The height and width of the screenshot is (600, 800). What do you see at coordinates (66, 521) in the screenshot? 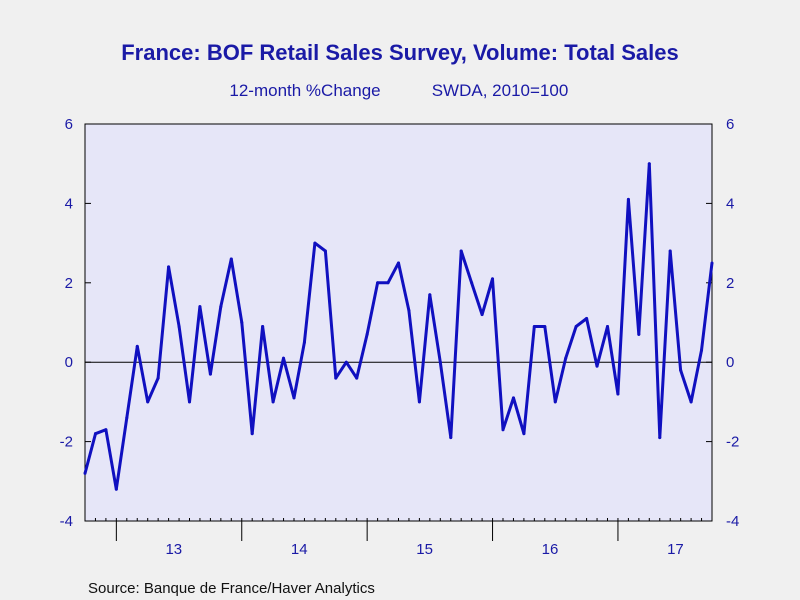
I see `y-tick-label-left: -4` at bounding box center [66, 521].